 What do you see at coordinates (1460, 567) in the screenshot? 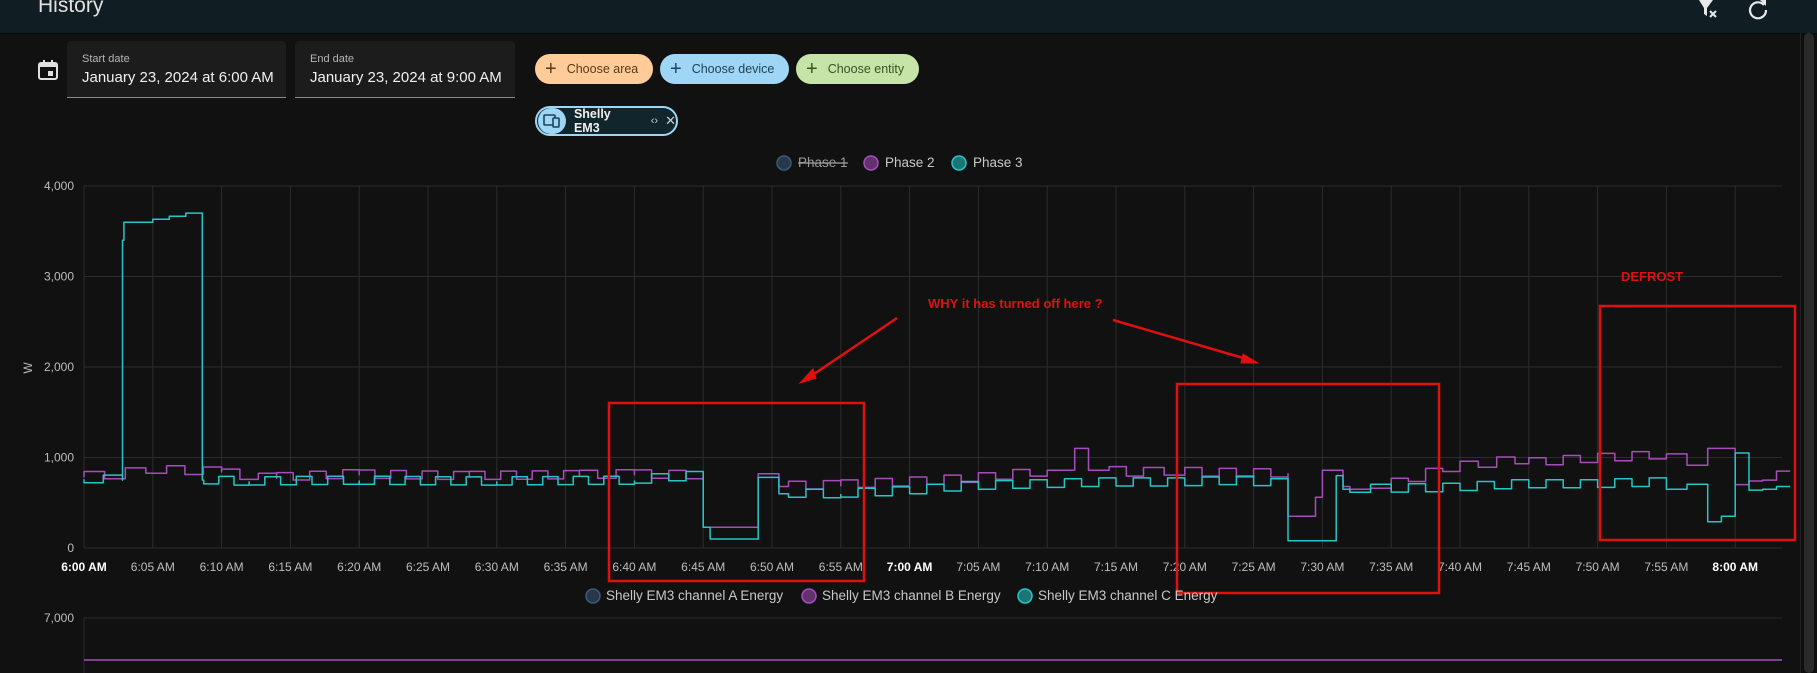
I see `x-tick-label: 7:40 AM` at bounding box center [1460, 567].